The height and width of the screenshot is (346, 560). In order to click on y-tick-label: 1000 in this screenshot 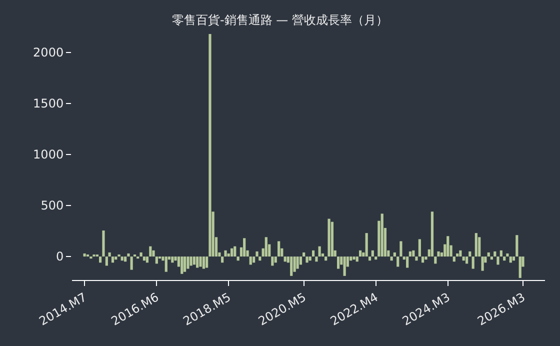, I will do `click(48, 155)`.